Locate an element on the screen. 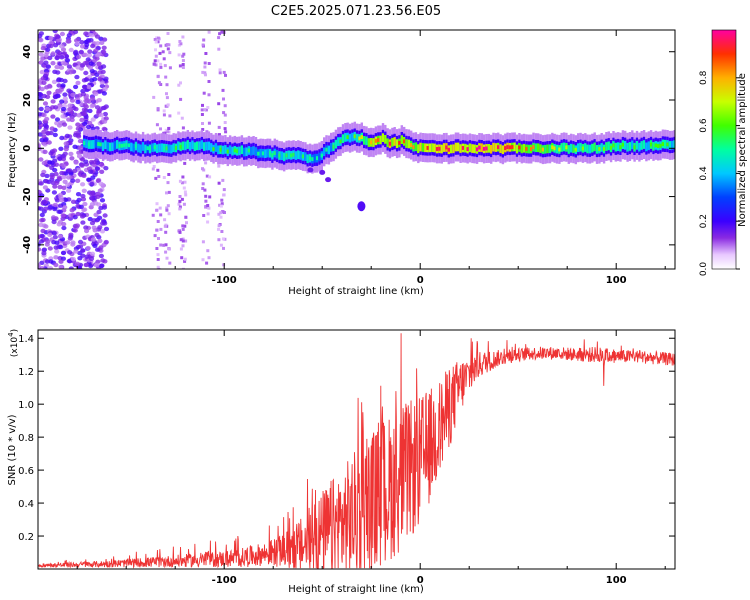 The image size is (750, 600). bottom-y-tick-label: 1.2 is located at coordinates (26, 372).